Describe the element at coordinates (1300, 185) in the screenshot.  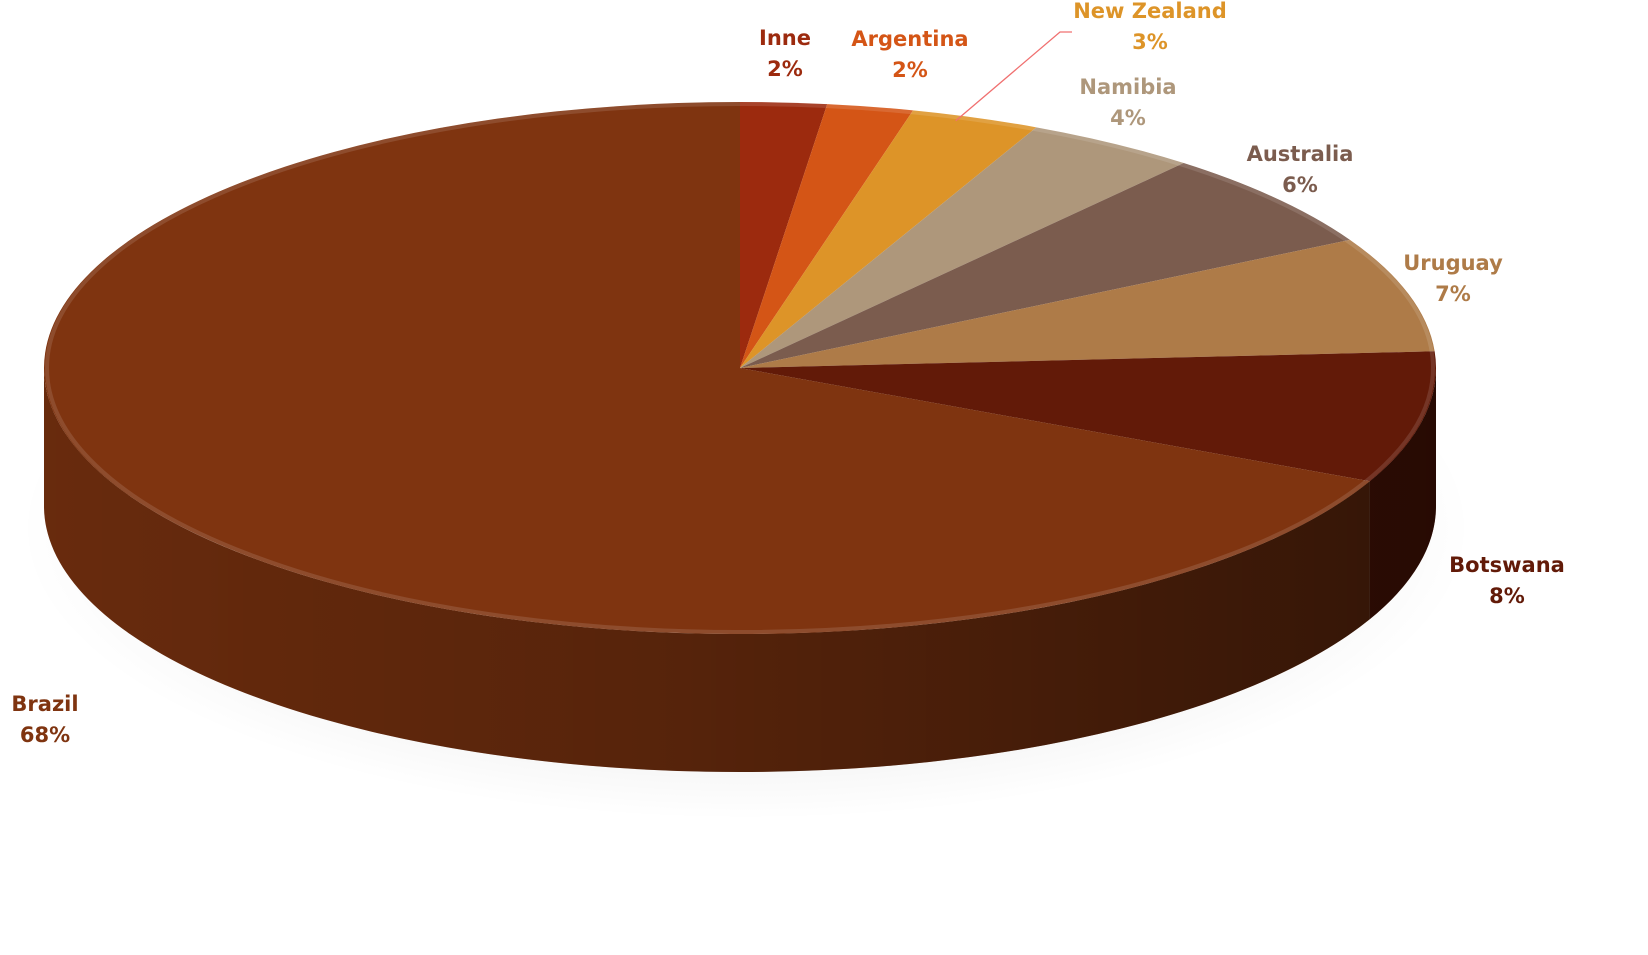
I see `data-label-value: 6%` at that location.